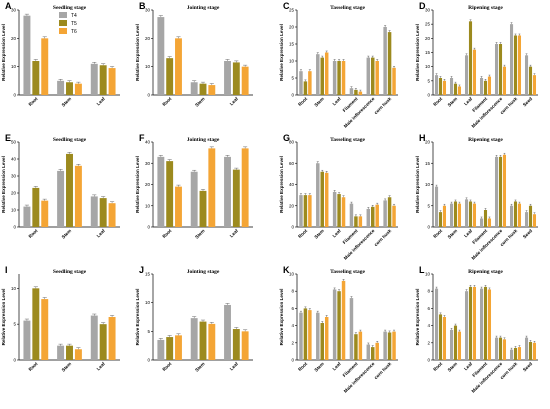 This screenshot has width=550, height=409. Describe the element at coordinates (455, 214) in the screenshot. I see `panel-h-bar-t5` at that location.